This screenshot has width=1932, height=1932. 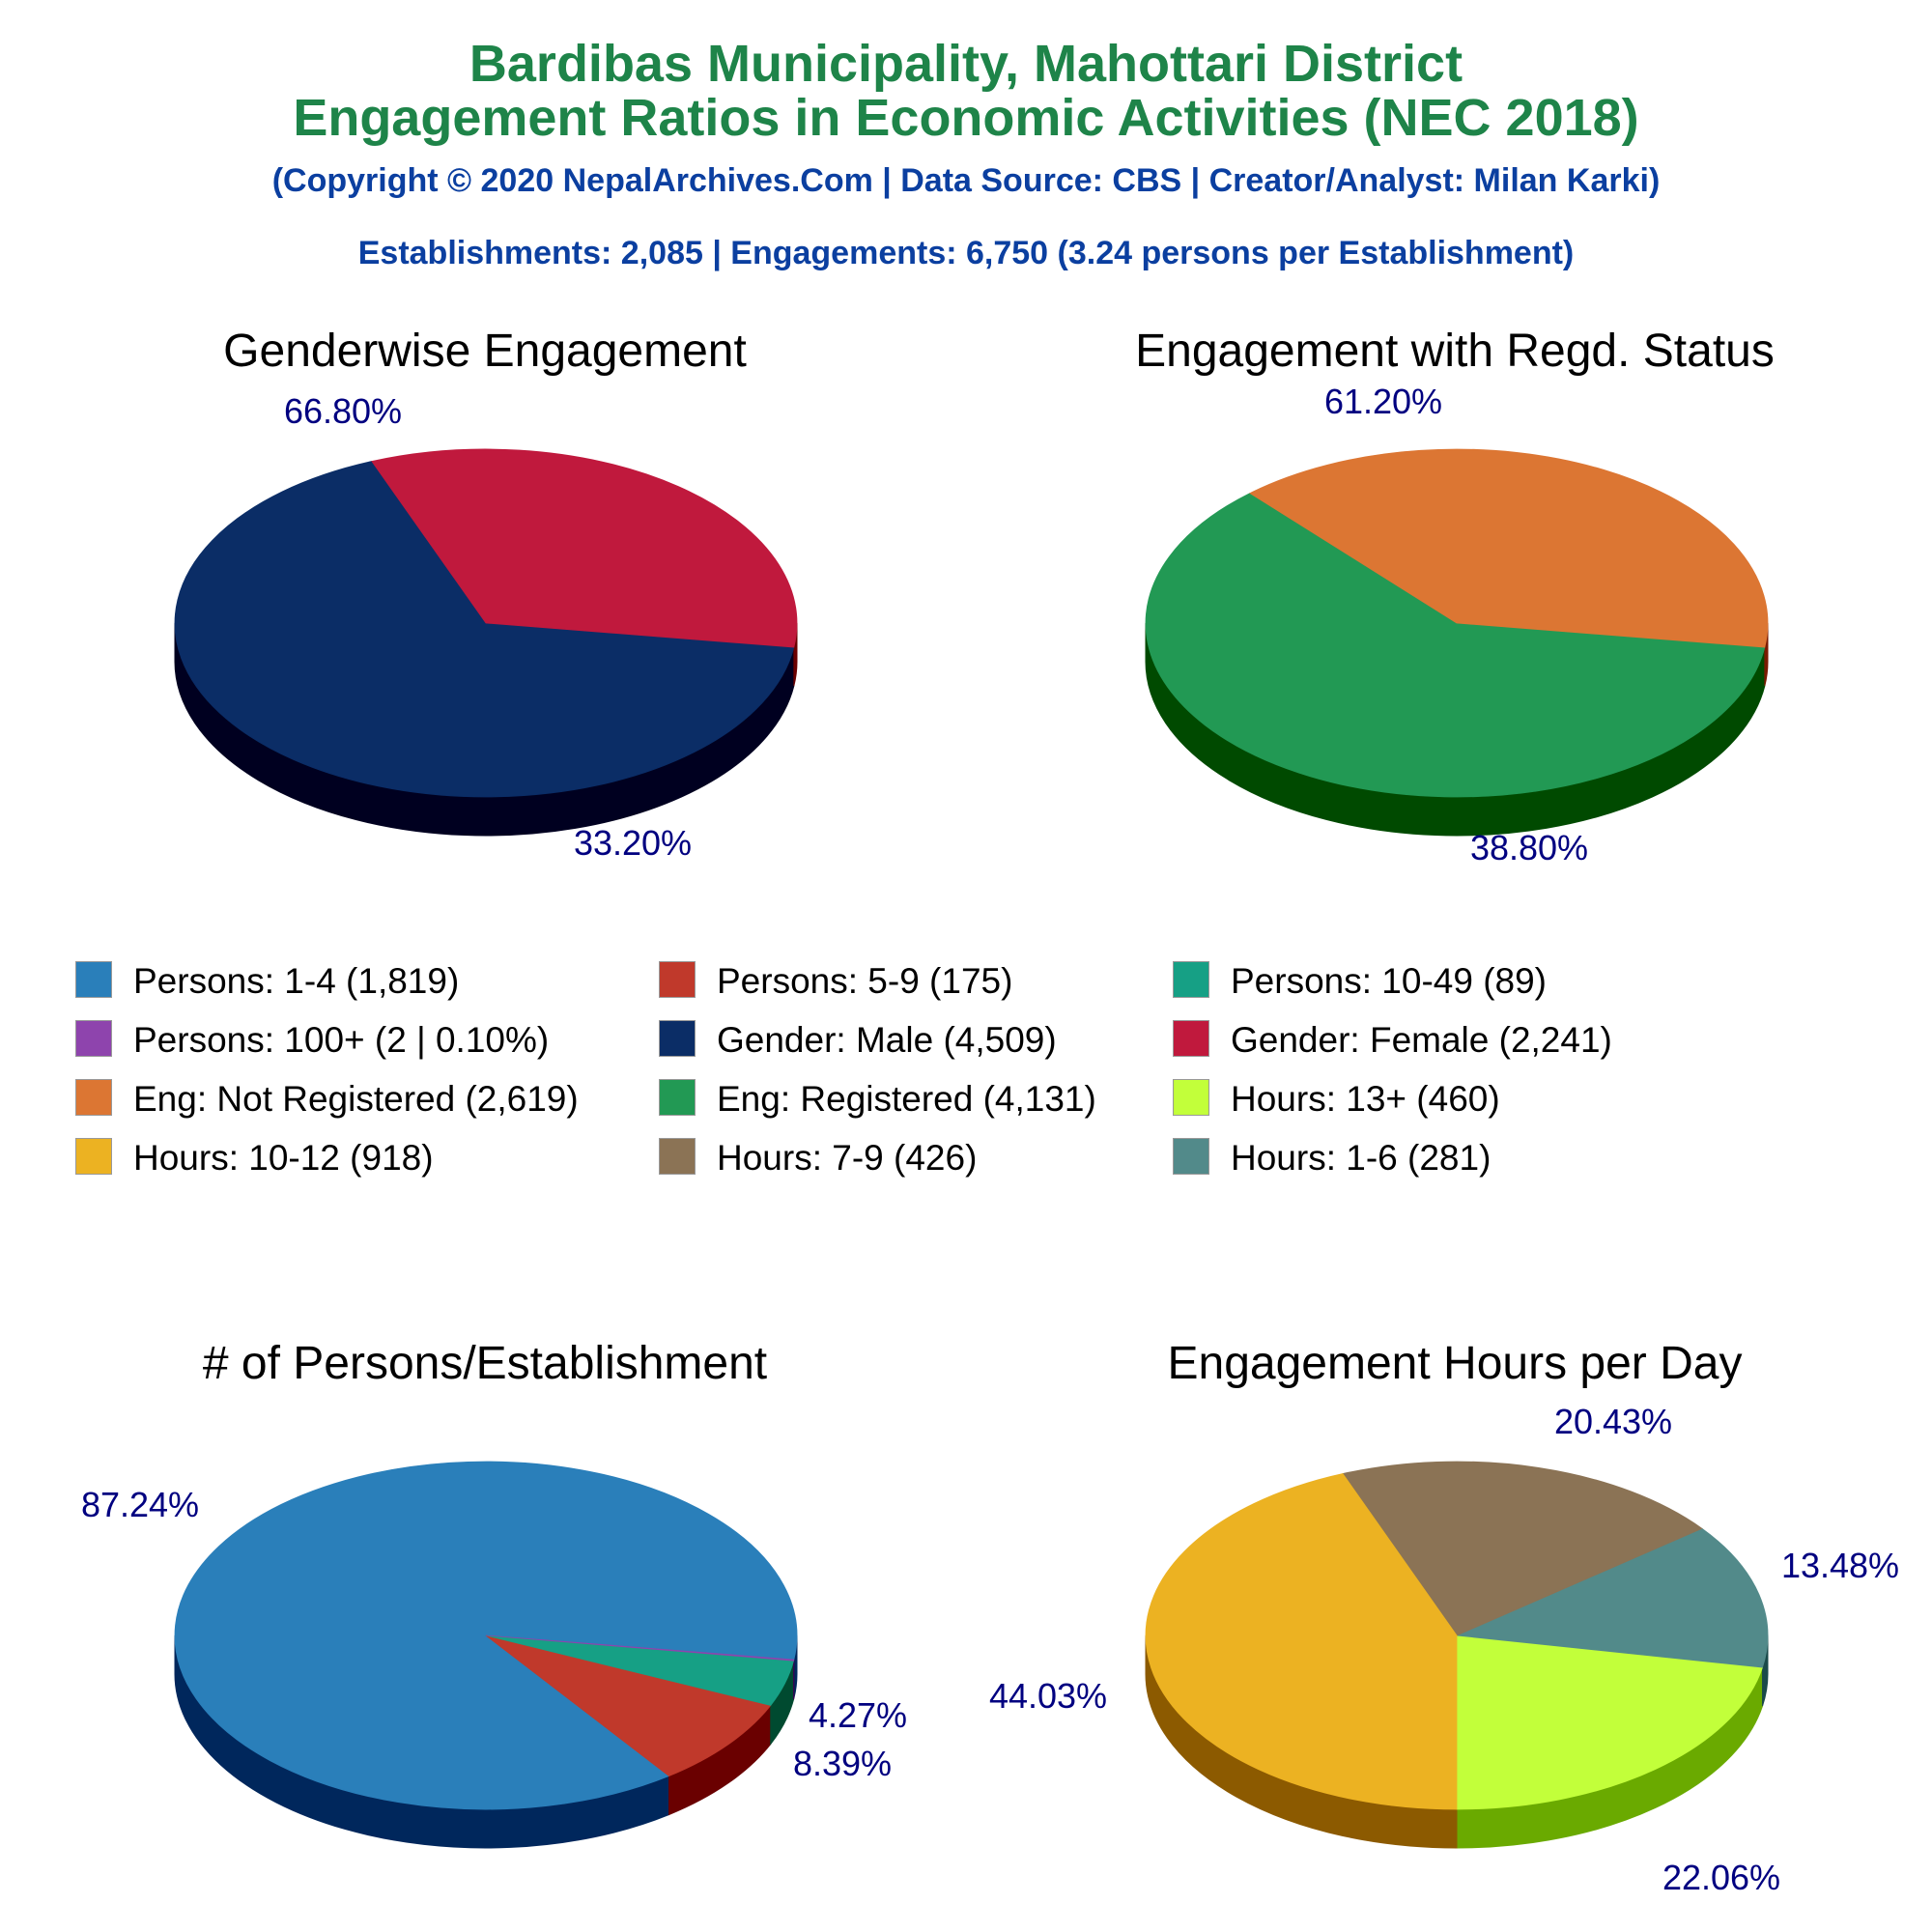 I want to click on legend-item: Persons: 1-4 (1,819), so click(x=267, y=981).